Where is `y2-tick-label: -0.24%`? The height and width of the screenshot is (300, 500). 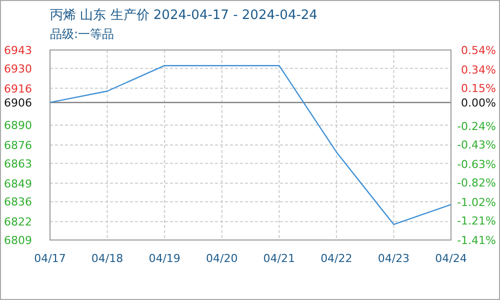
y2-tick-label: -0.24% is located at coordinates (476, 126).